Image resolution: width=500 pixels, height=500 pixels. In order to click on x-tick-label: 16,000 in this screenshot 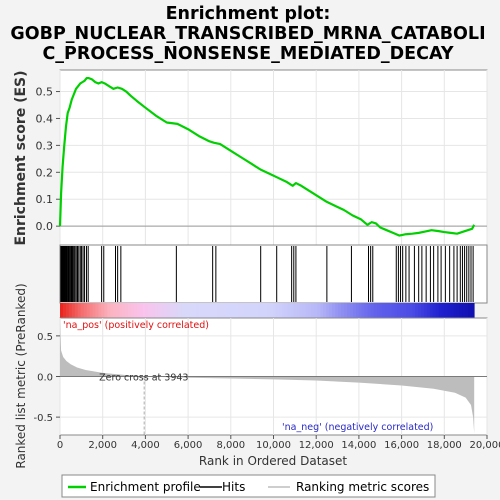, I will do `click(401, 445)`.